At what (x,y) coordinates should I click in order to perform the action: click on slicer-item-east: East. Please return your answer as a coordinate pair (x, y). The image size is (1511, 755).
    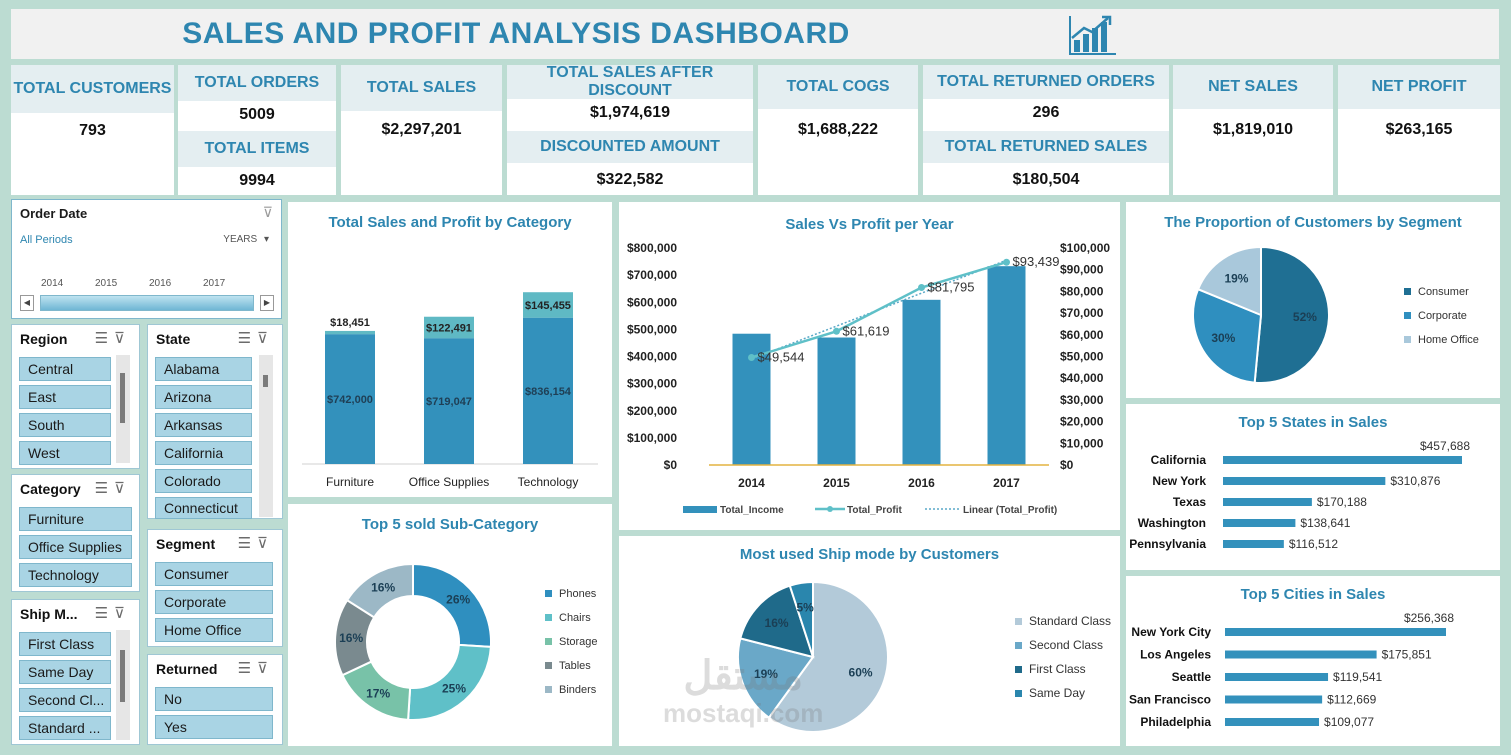
    Looking at the image, I should click on (65, 397).